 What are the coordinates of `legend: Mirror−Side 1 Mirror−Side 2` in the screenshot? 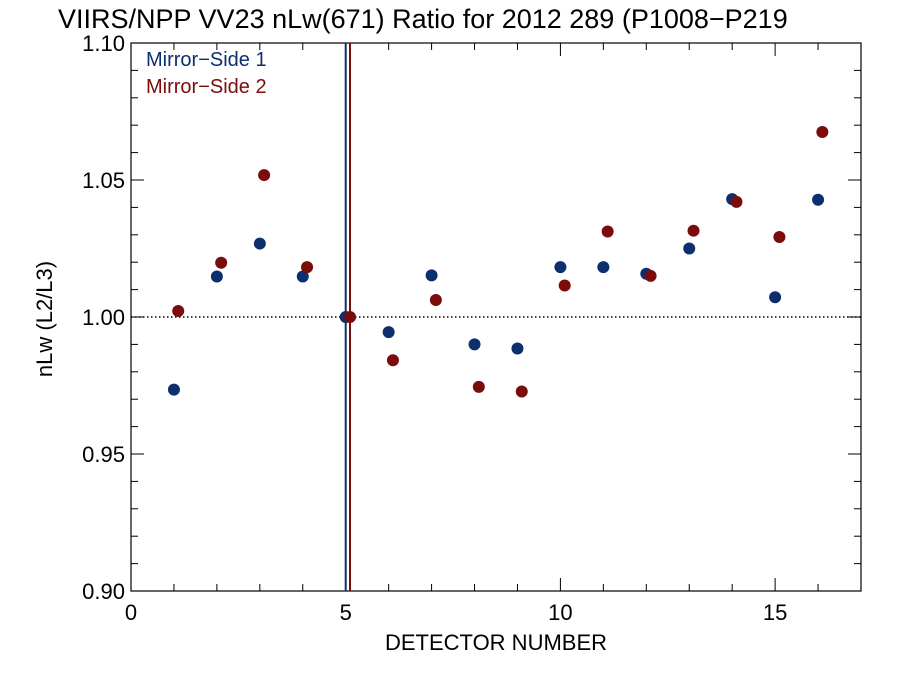 It's located at (206, 73).